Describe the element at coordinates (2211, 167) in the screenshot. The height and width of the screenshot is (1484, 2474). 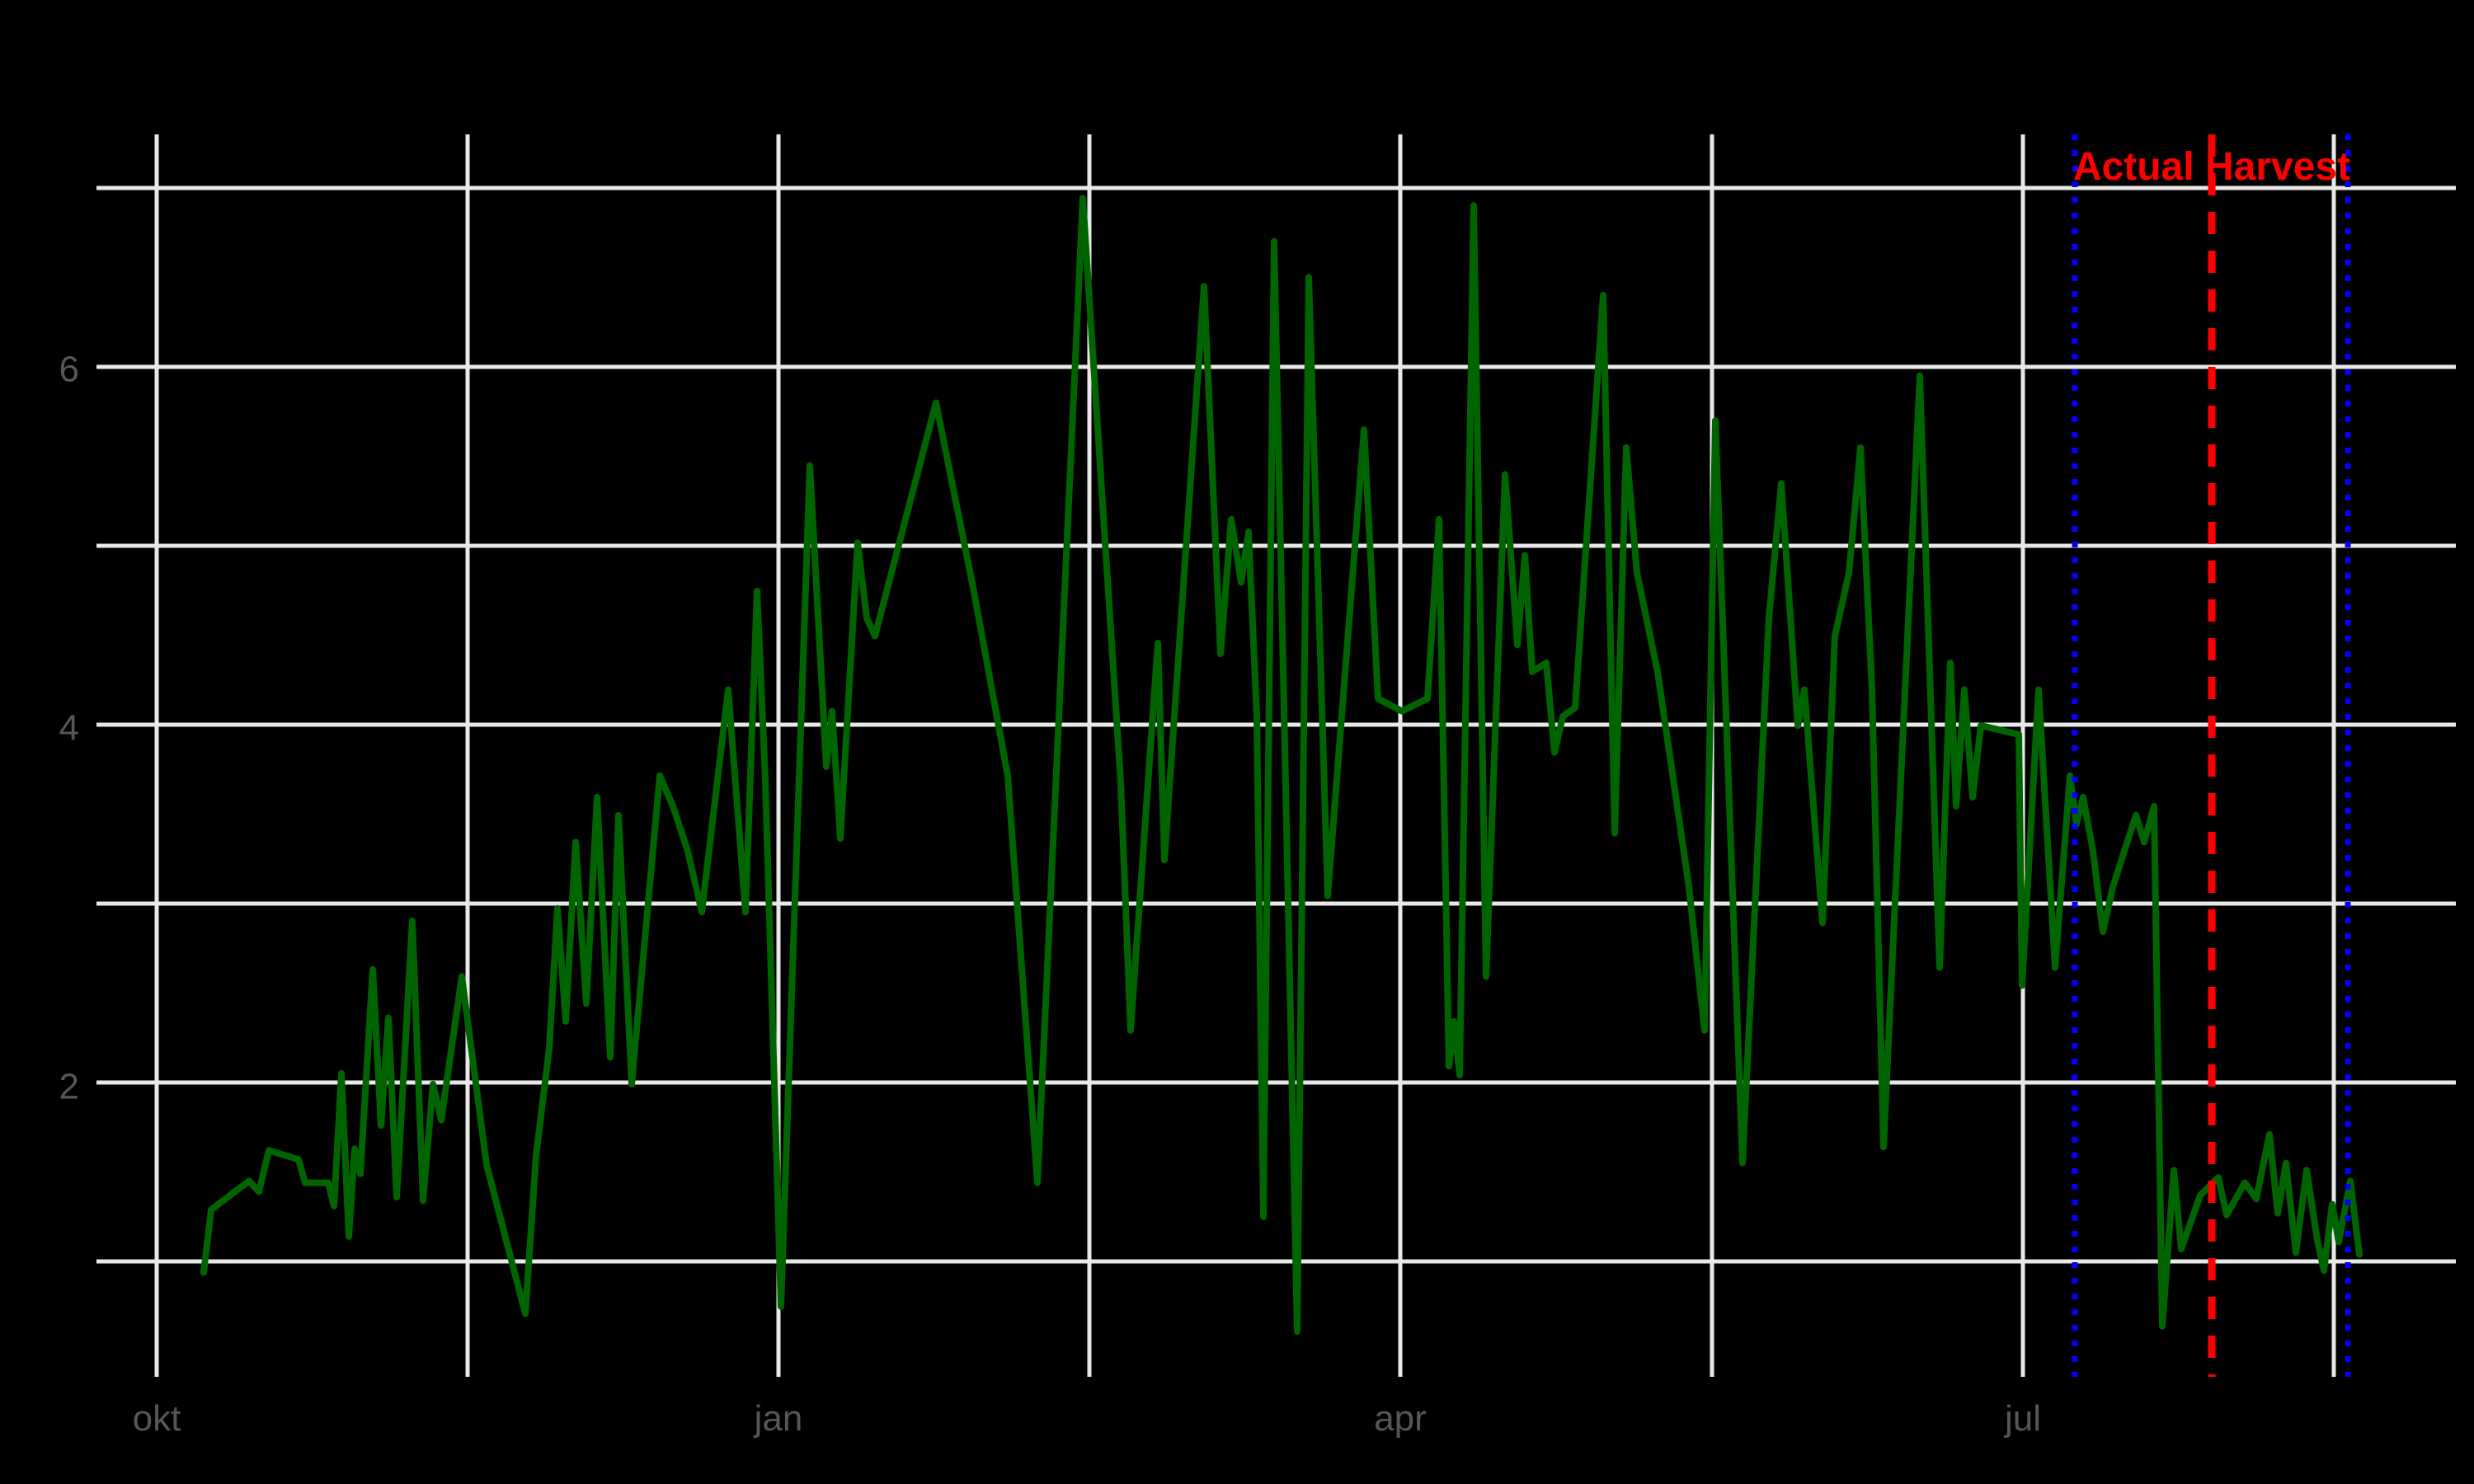
I see `actual-harvest-label: Actual Harvest` at that location.